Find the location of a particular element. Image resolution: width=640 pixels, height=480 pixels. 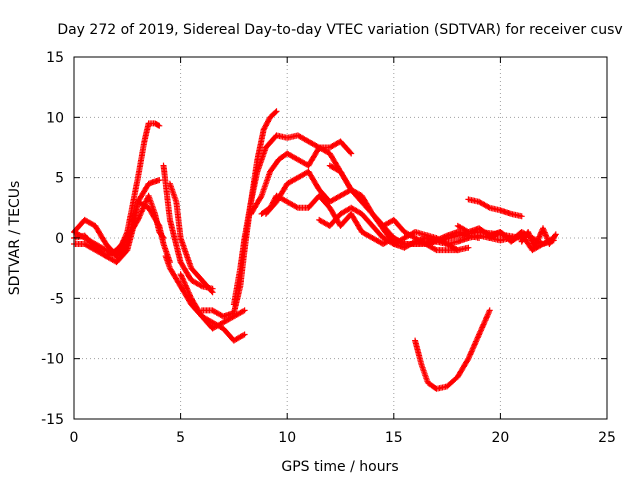

y-tick-label: 5 is located at coordinates (59, 179).